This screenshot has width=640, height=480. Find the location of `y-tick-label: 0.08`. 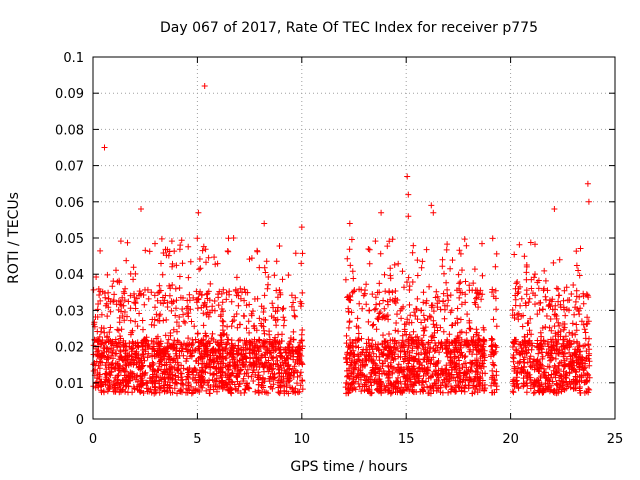

y-tick-label: 0.08 is located at coordinates (69, 130).